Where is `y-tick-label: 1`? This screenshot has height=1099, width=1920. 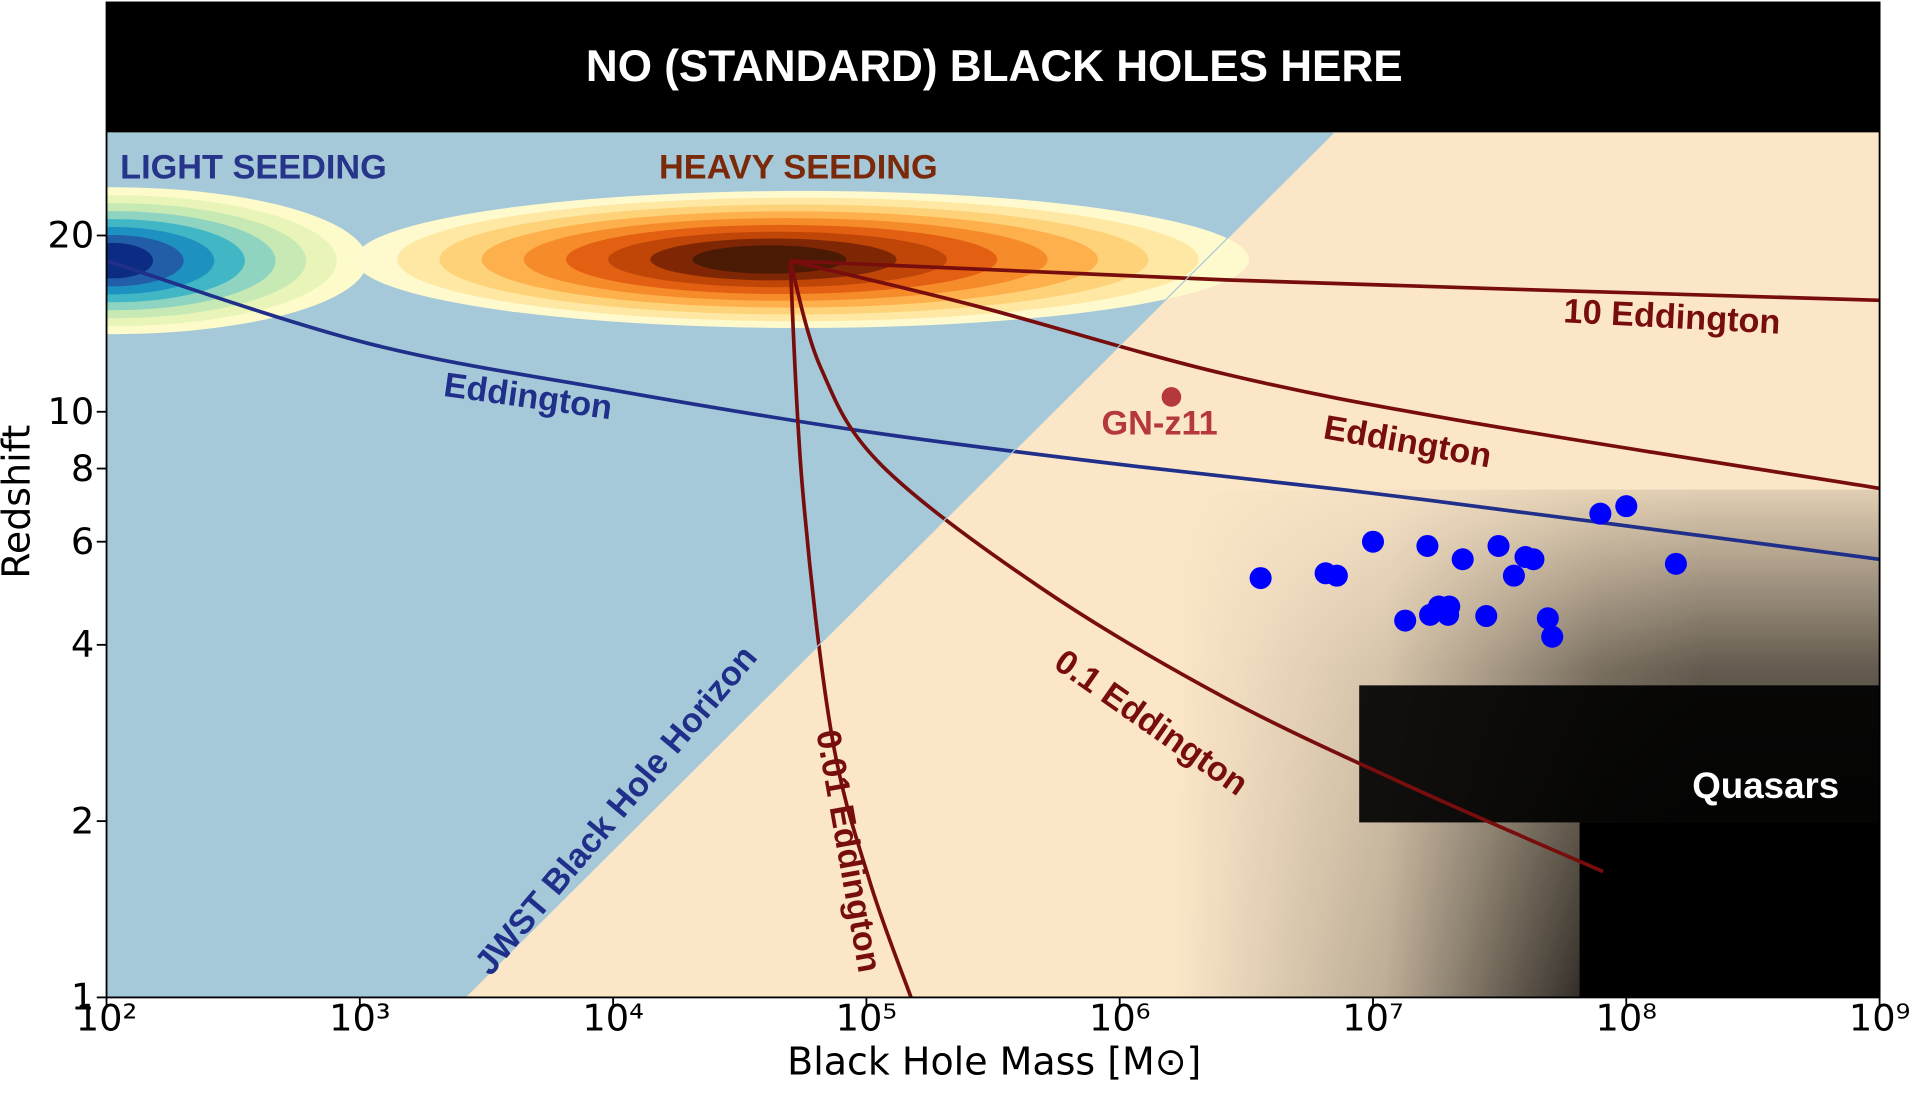 y-tick-label: 1 is located at coordinates (82, 997).